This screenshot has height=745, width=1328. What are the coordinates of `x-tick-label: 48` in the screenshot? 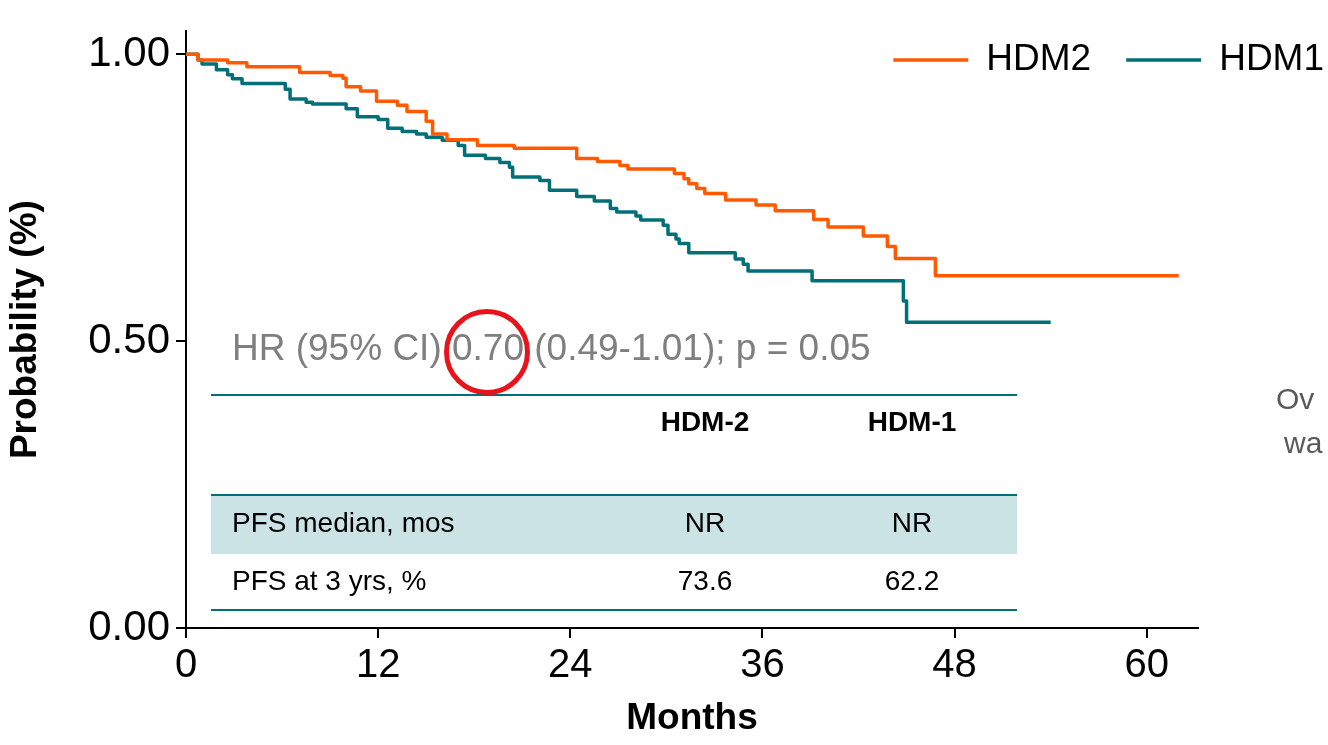 It's located at (954, 663).